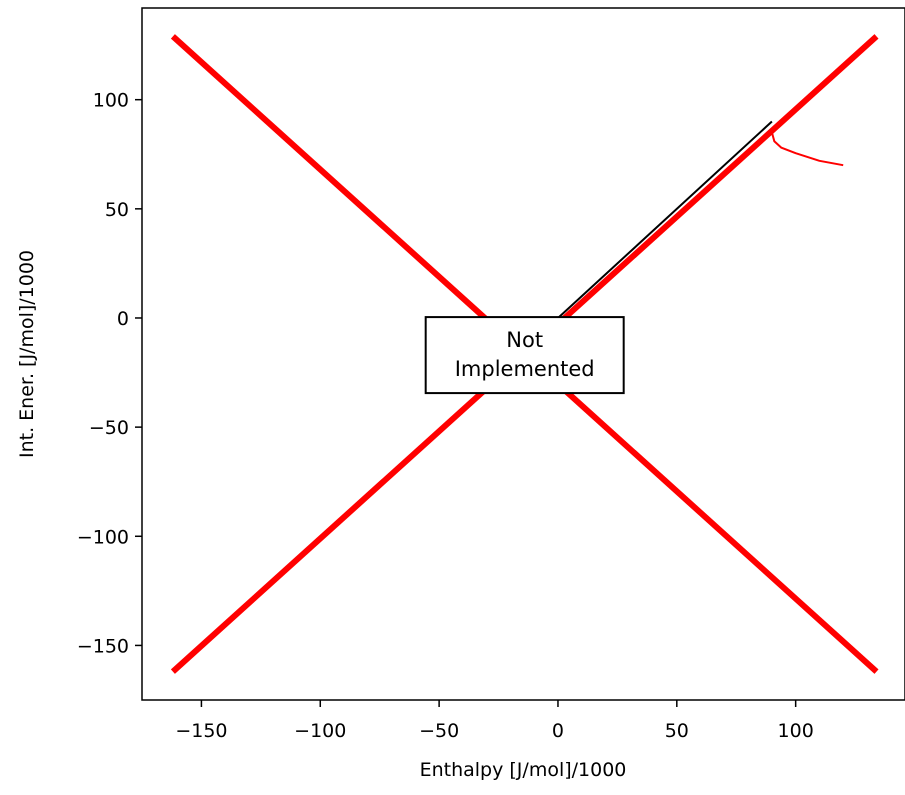 The image size is (905, 795). What do you see at coordinates (103, 537) in the screenshot?
I see `y-tick-label: −100` at bounding box center [103, 537].